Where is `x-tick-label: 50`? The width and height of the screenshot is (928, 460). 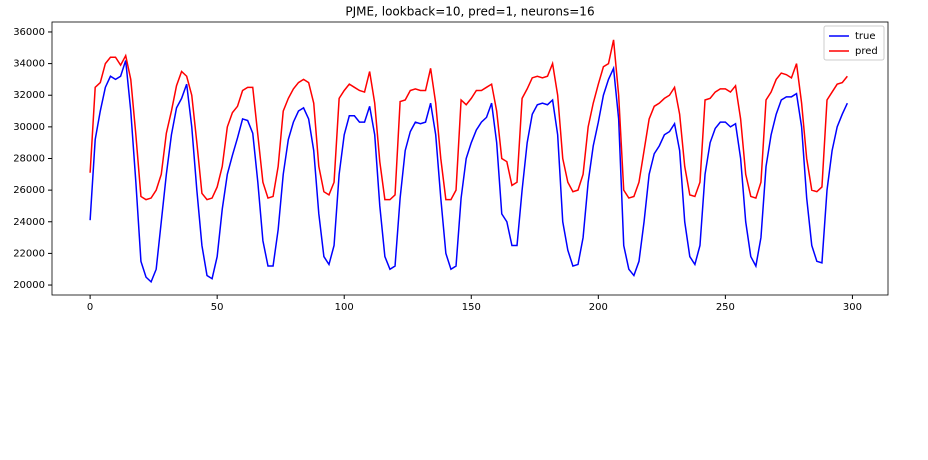 x-tick-label: 50 is located at coordinates (217, 307).